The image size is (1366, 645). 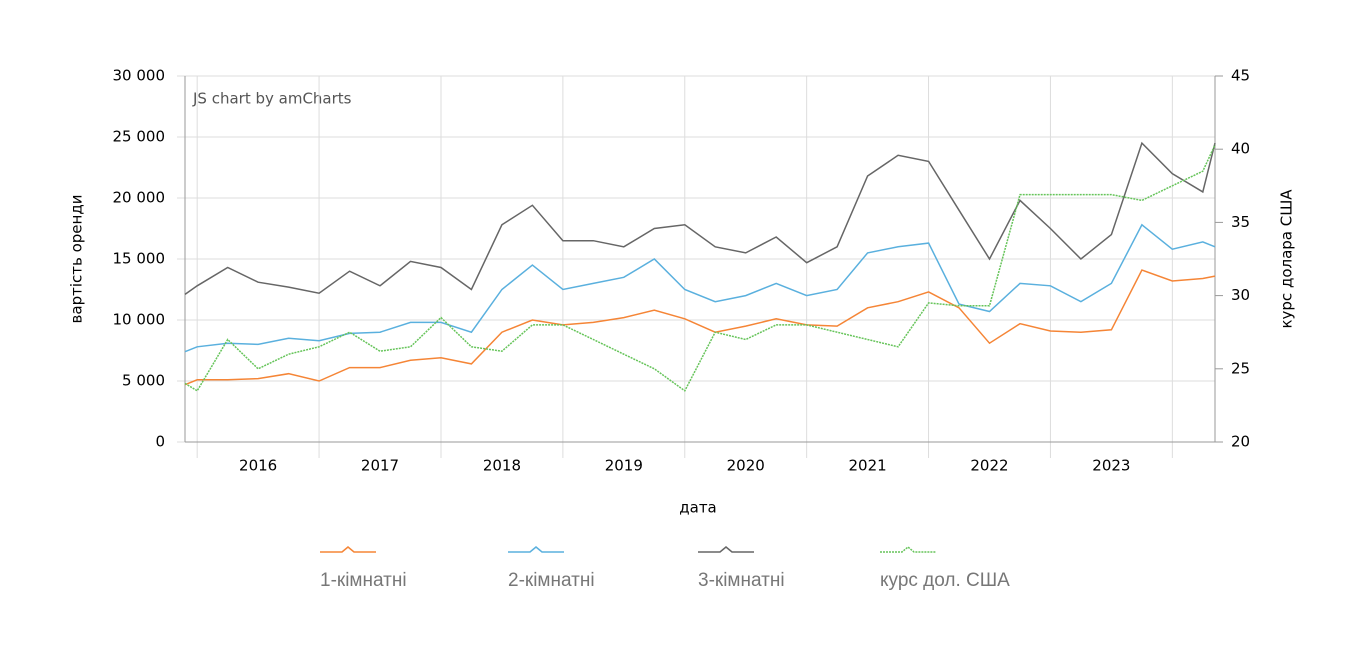 I want to click on y-axis-title: вартість оренди, so click(x=77, y=259).